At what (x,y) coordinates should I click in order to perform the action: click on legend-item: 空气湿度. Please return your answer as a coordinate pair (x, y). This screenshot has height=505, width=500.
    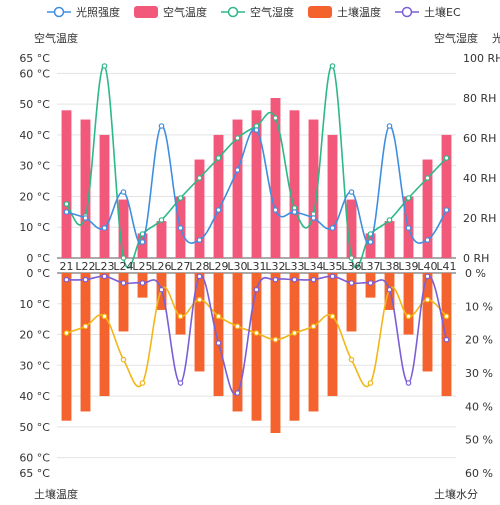
    Looking at the image, I should click on (257, 12).